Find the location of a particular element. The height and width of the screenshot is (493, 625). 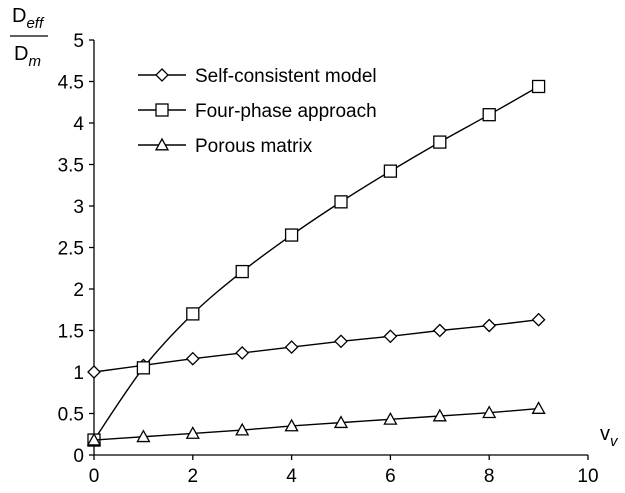

series-diamond is located at coordinates (316, 345).